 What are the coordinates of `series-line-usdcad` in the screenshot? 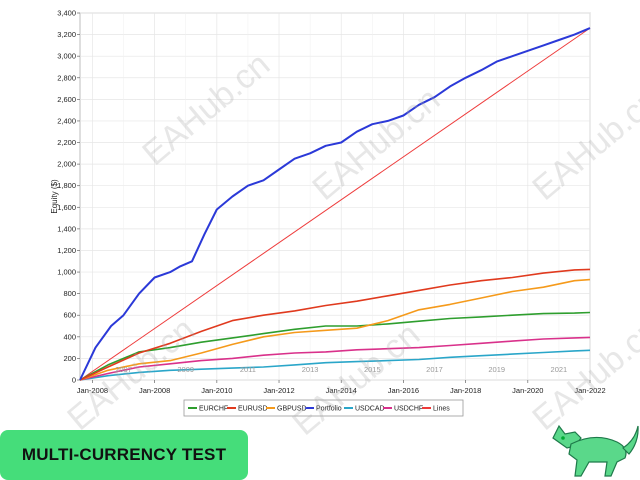 It's located at (335, 365).